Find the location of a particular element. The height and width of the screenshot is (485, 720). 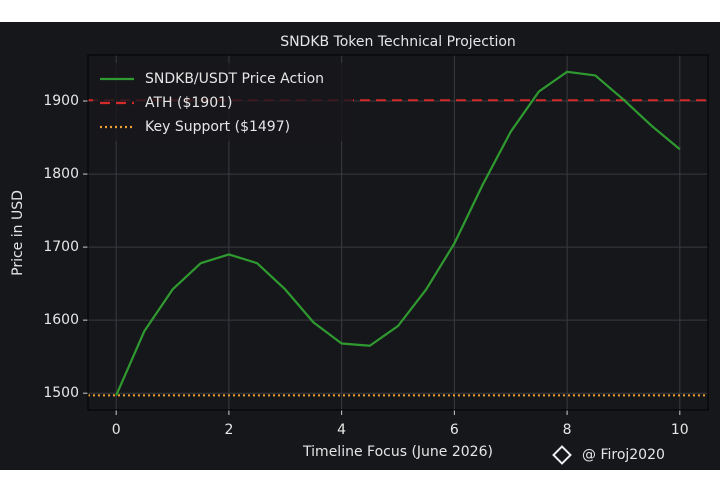

legend-label: SNDKB/USDT Price Action is located at coordinates (234, 79).